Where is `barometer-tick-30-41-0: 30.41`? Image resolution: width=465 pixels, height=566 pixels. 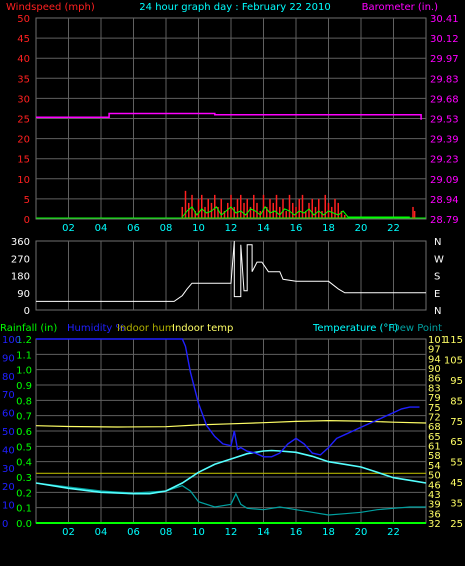
barometer-tick-30-41-0: 30.41 is located at coordinates (444, 19).